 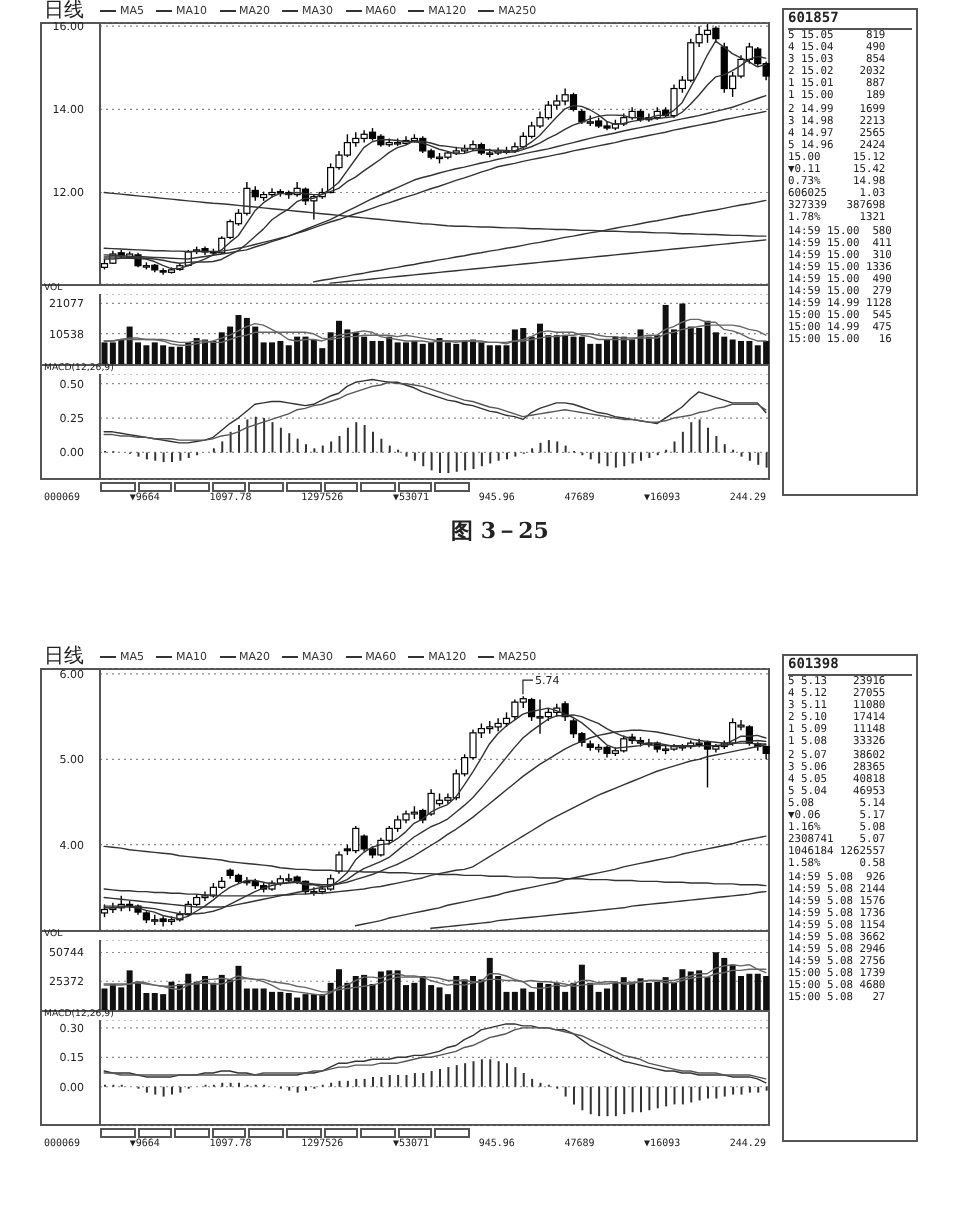 I want to click on caption: 图 3－25, so click(x=500, y=531).